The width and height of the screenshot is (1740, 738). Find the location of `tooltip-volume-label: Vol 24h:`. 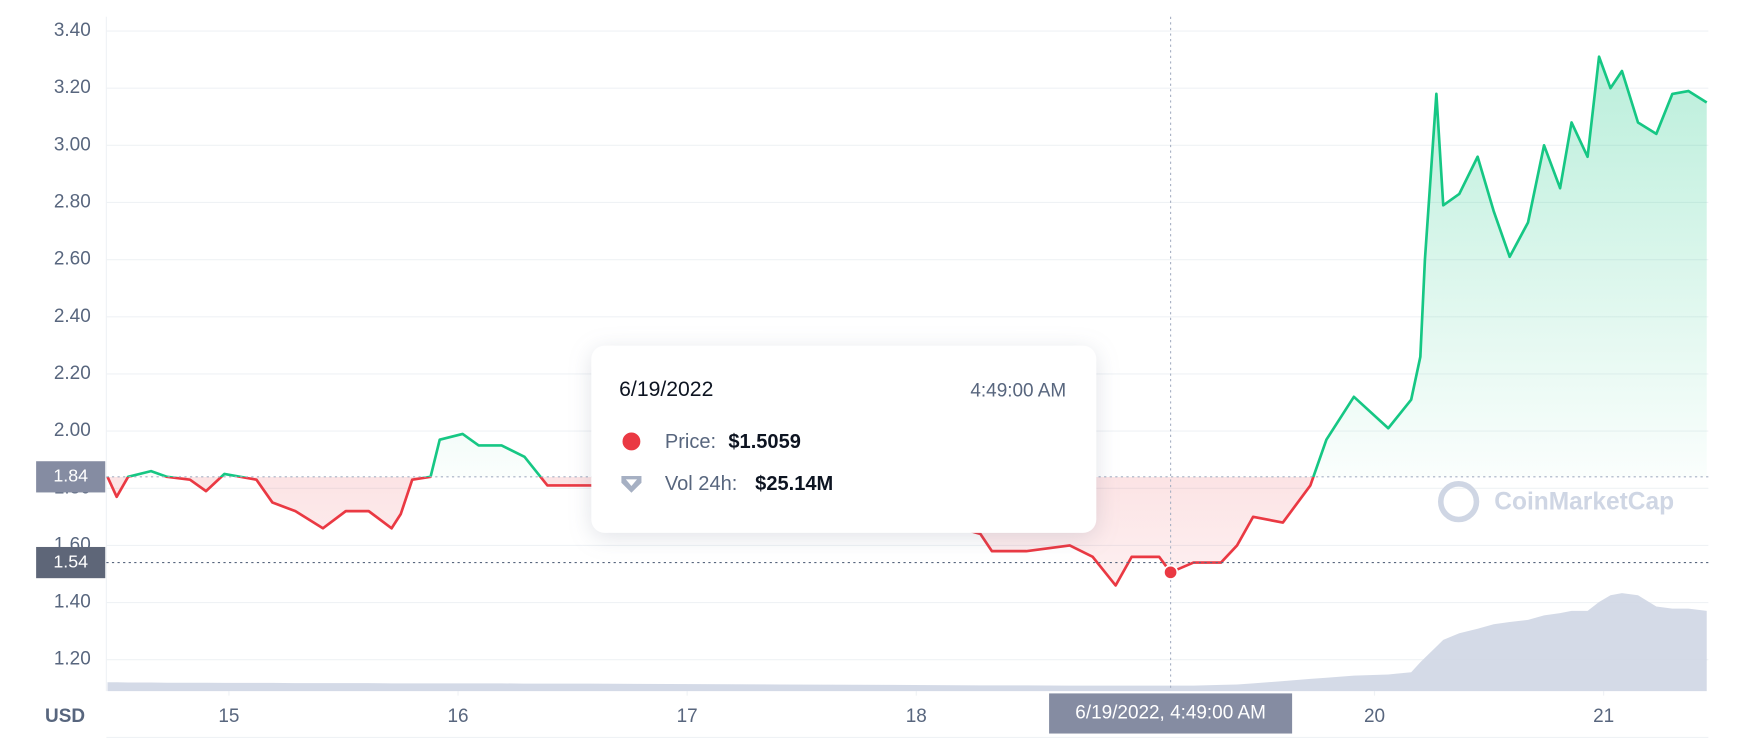

tooltip-volume-label: Vol 24h: is located at coordinates (701, 484).